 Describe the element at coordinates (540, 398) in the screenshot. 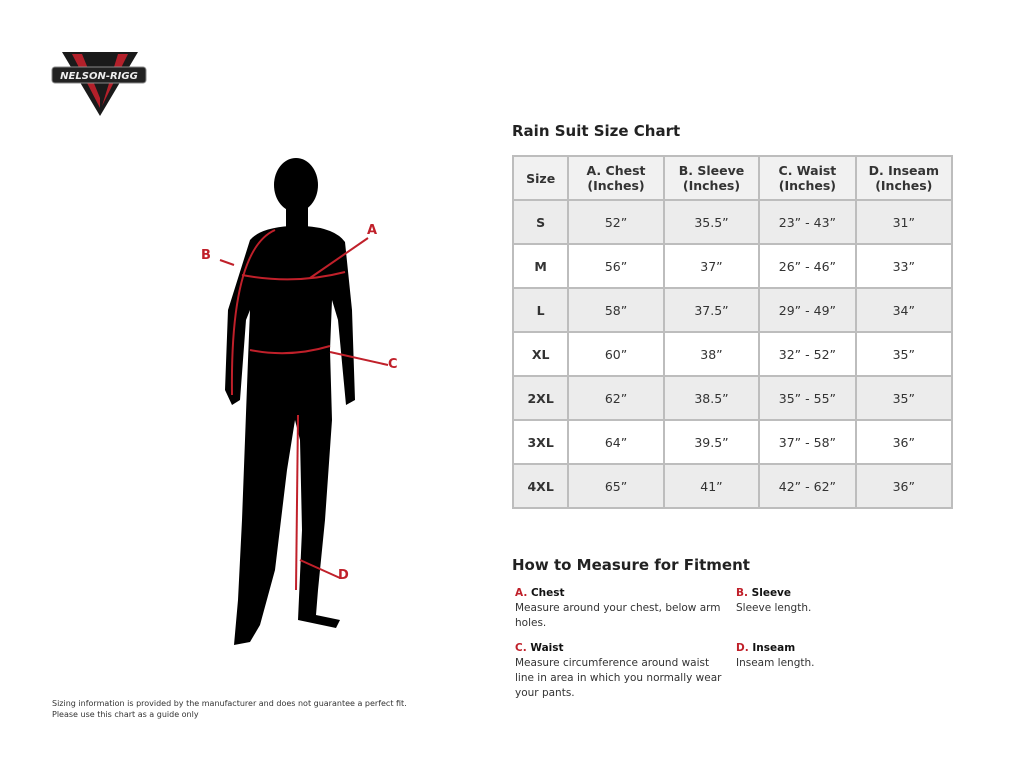

I see `size-cell: 2XL` at that location.